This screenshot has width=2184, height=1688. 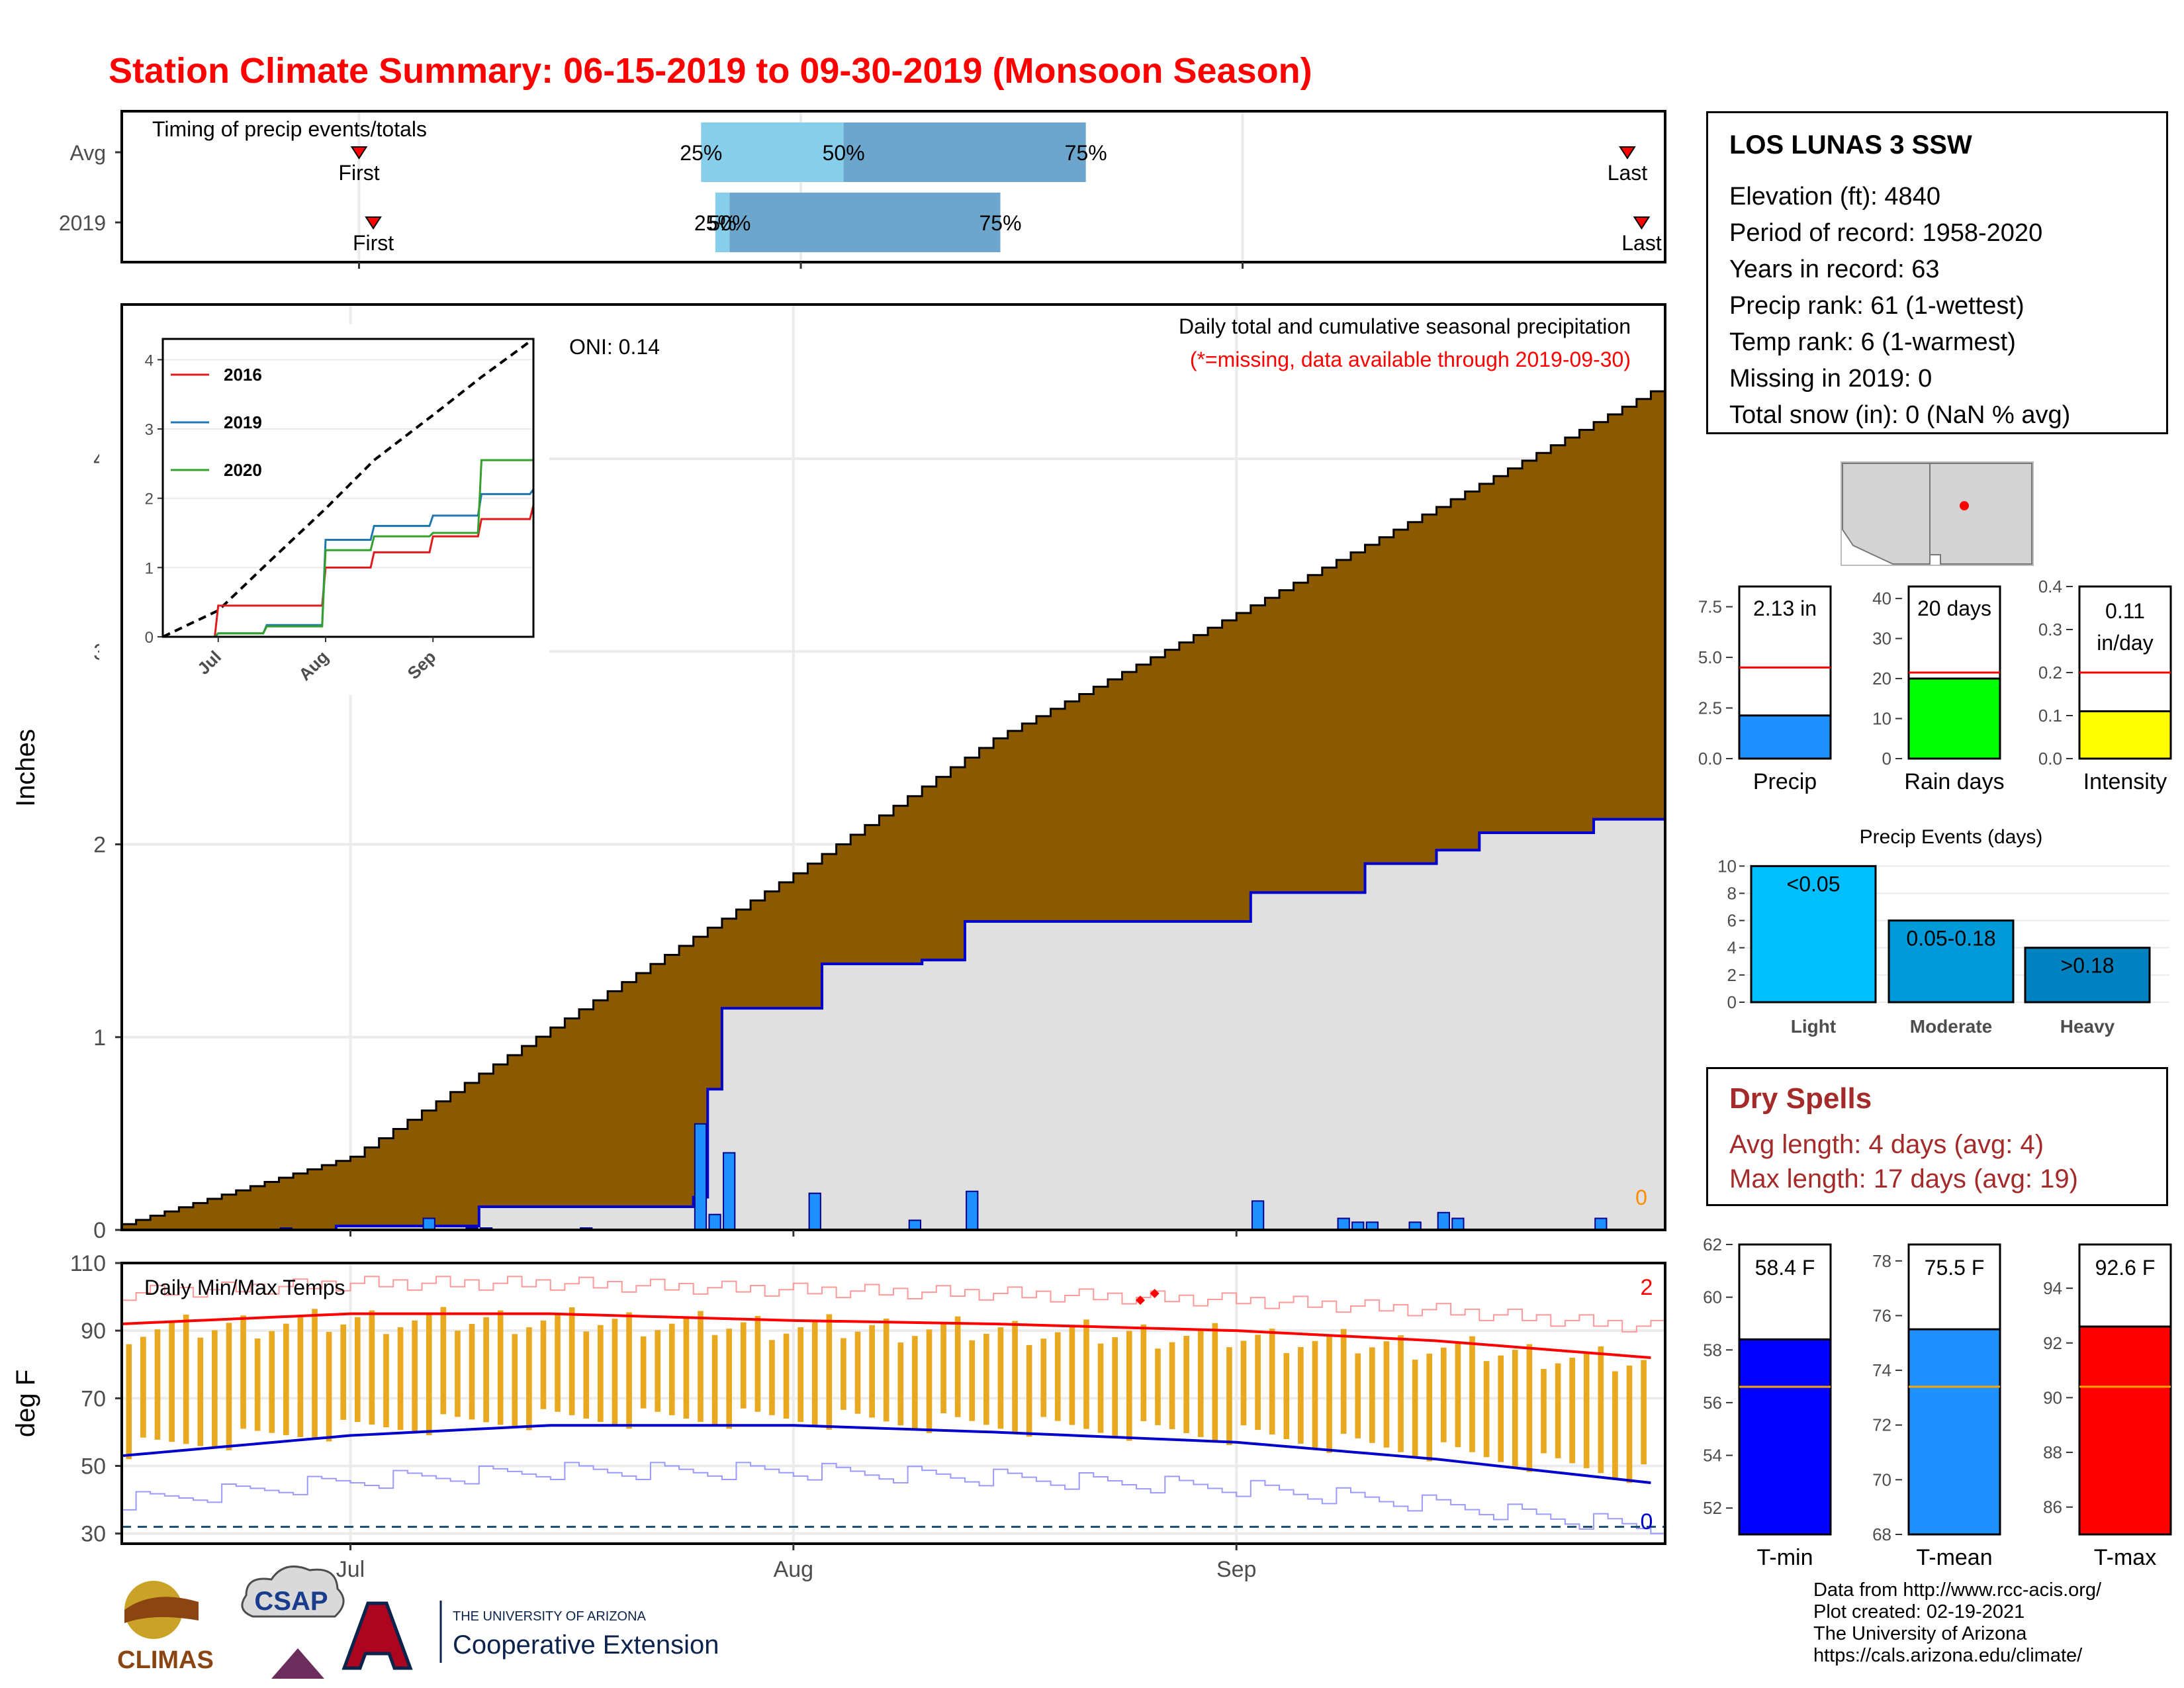 What do you see at coordinates (893, 1304) in the screenshot?
I see `record-high-line` at bounding box center [893, 1304].